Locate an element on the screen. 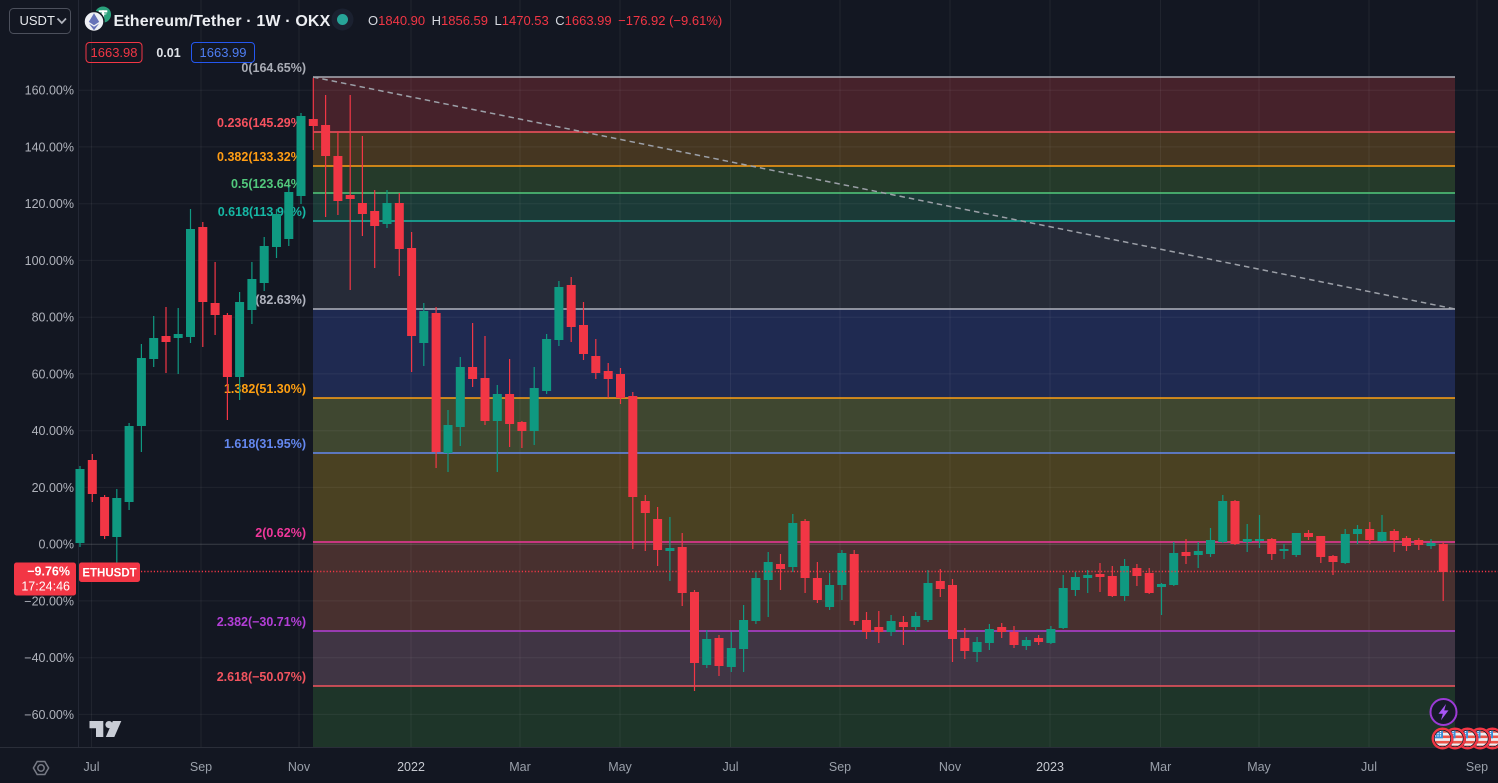 The image size is (1498, 783). svg-text: 2(0.62%) is located at coordinates (280, 533).